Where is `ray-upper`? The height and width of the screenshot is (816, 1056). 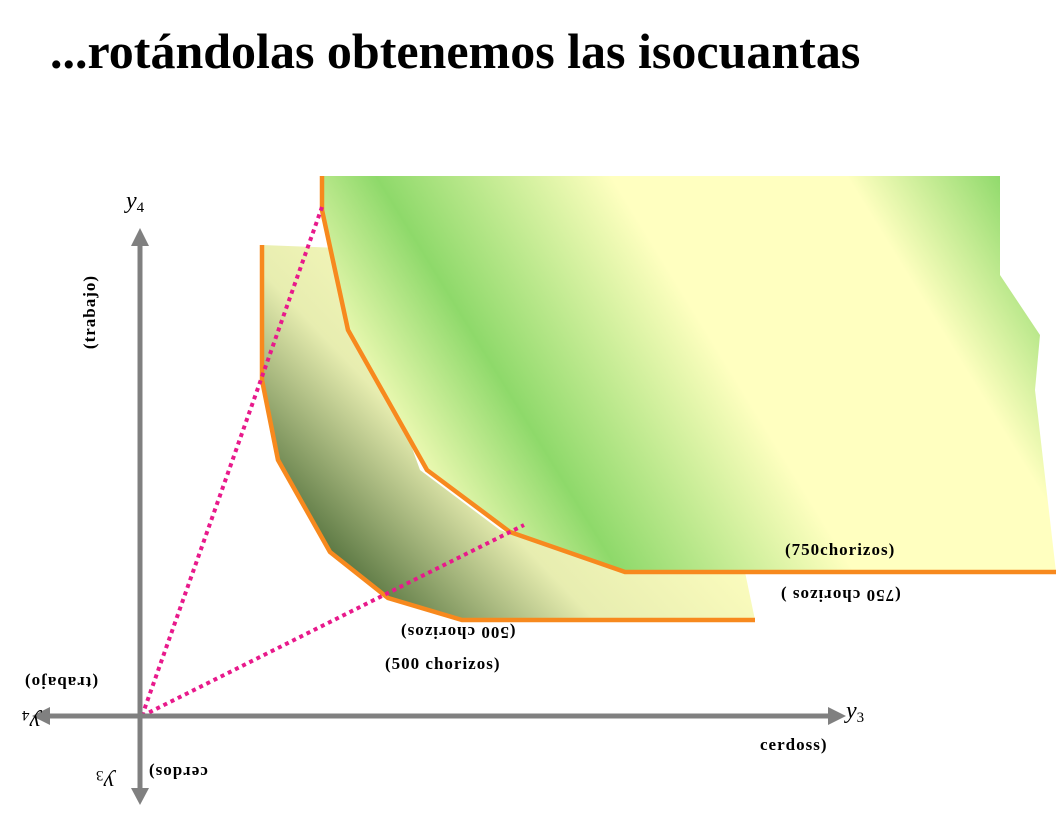 ray-upper is located at coordinates (232, 461).